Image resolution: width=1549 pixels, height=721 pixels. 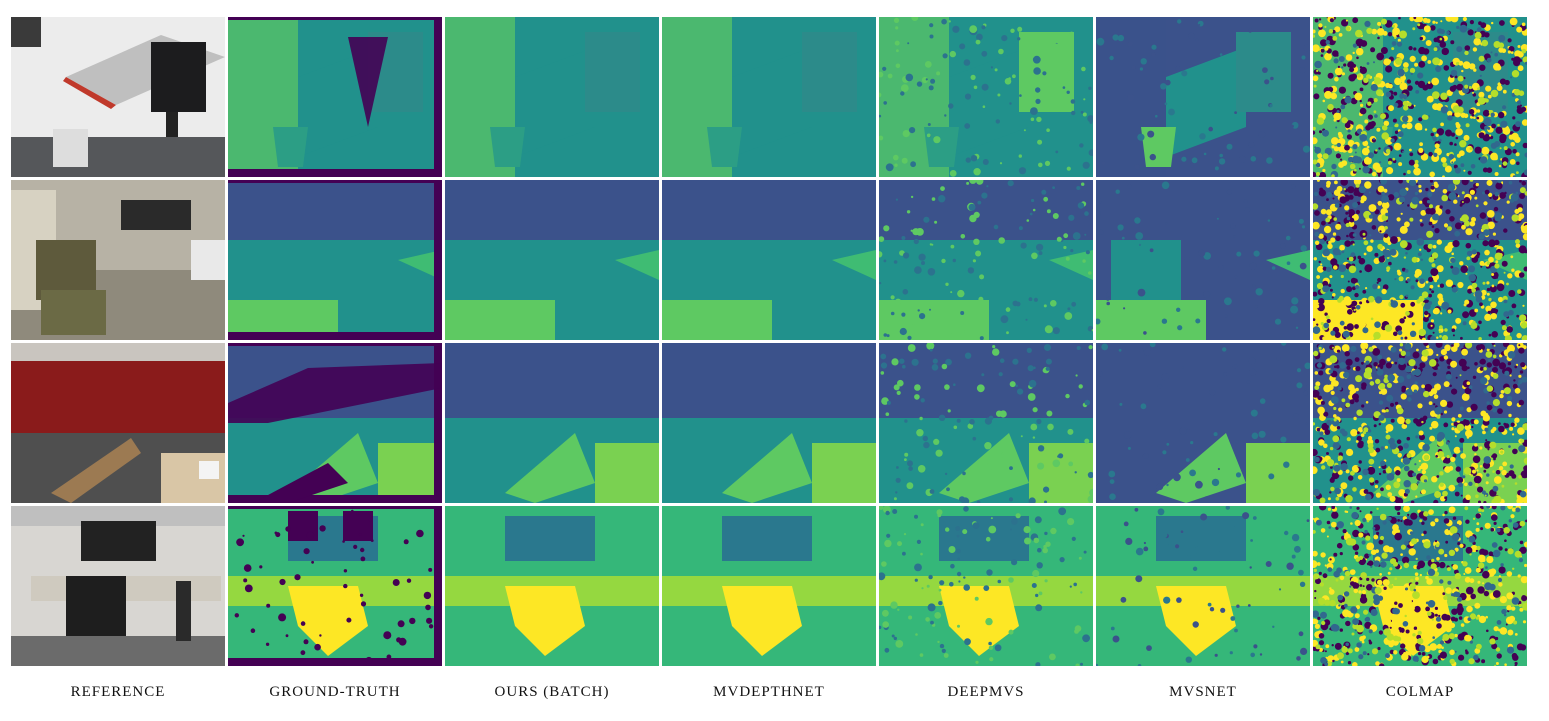 I want to click on caption-colmap: COLMAP, so click(x=1420, y=692).